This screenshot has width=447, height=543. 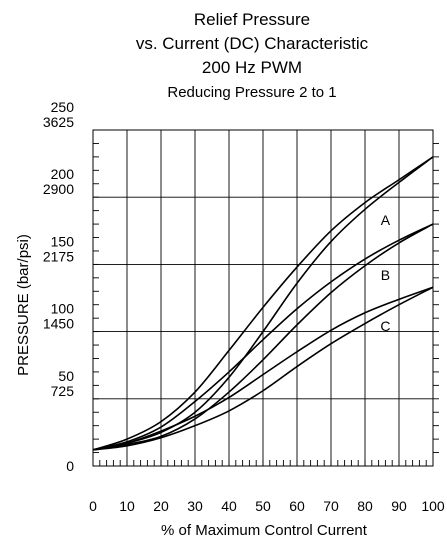 What do you see at coordinates (229, 506) in the screenshot?
I see `x-tick-label: 40` at bounding box center [229, 506].